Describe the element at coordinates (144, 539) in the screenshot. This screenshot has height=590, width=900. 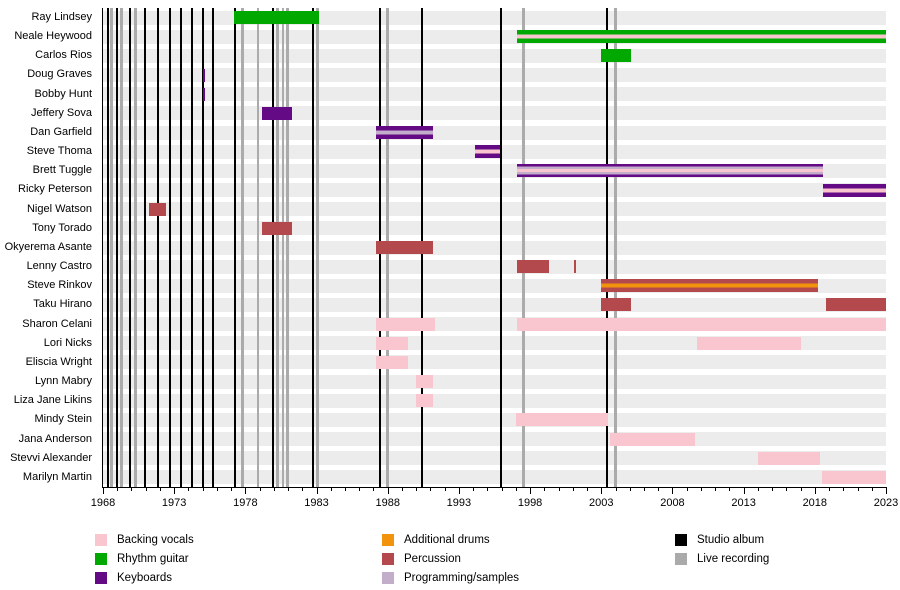
I see `legend-item: Backing vocals` at that location.